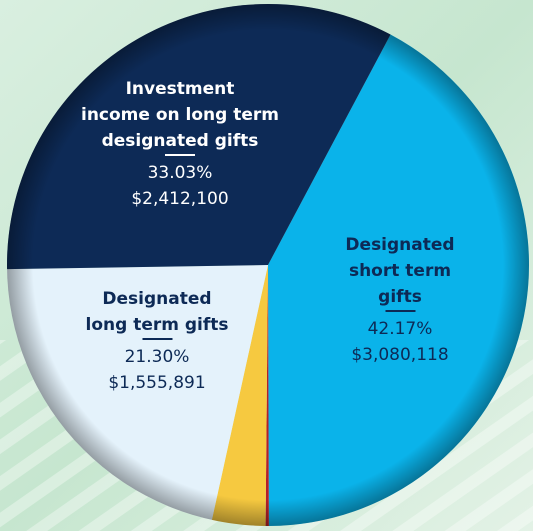  What do you see at coordinates (157, 357) in the screenshot?
I see `percent-label: 21.30%` at bounding box center [157, 357].